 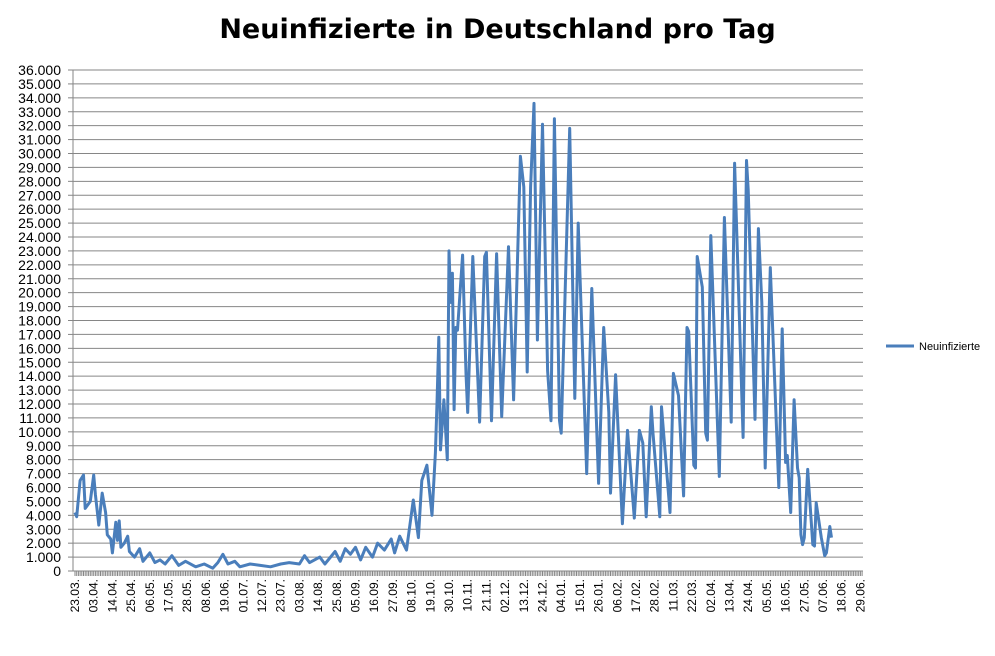 What do you see at coordinates (767, 595) in the screenshot?
I see `x-tick-label: 05.05.` at bounding box center [767, 595].